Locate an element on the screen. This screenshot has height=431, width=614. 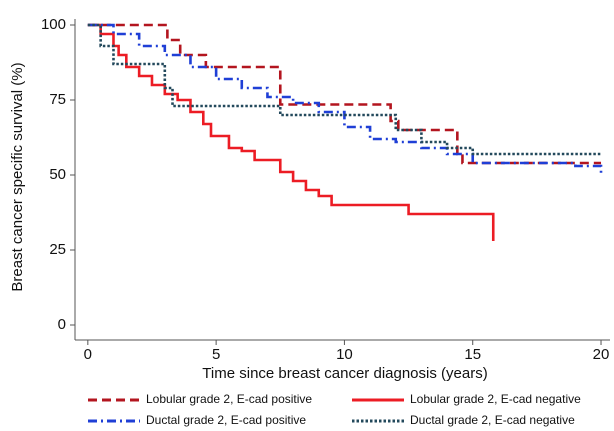
legend-label: Lobular grade 2, E-cad negative is located at coordinates (495, 399).